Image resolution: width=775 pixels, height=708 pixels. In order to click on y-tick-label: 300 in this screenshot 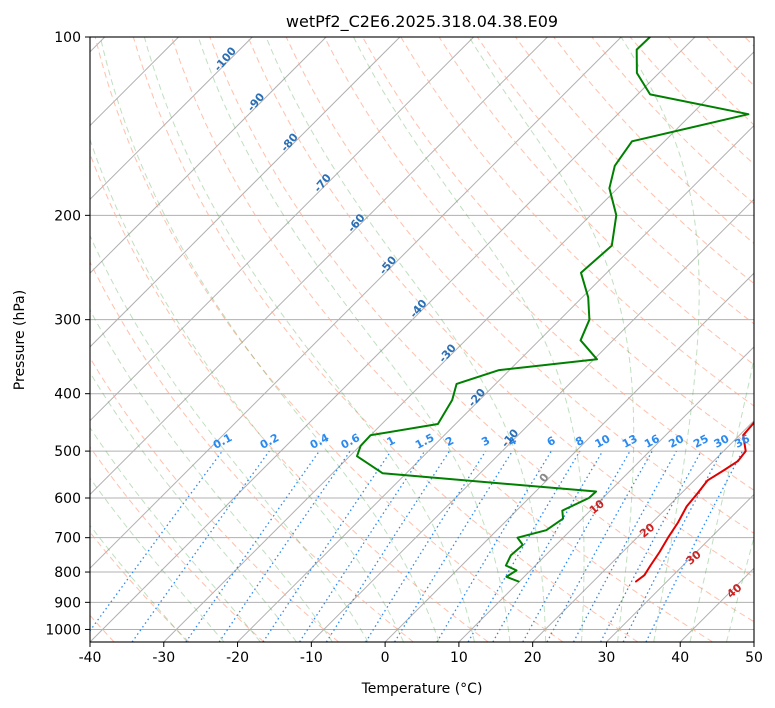, I will do `click(67, 321)`.